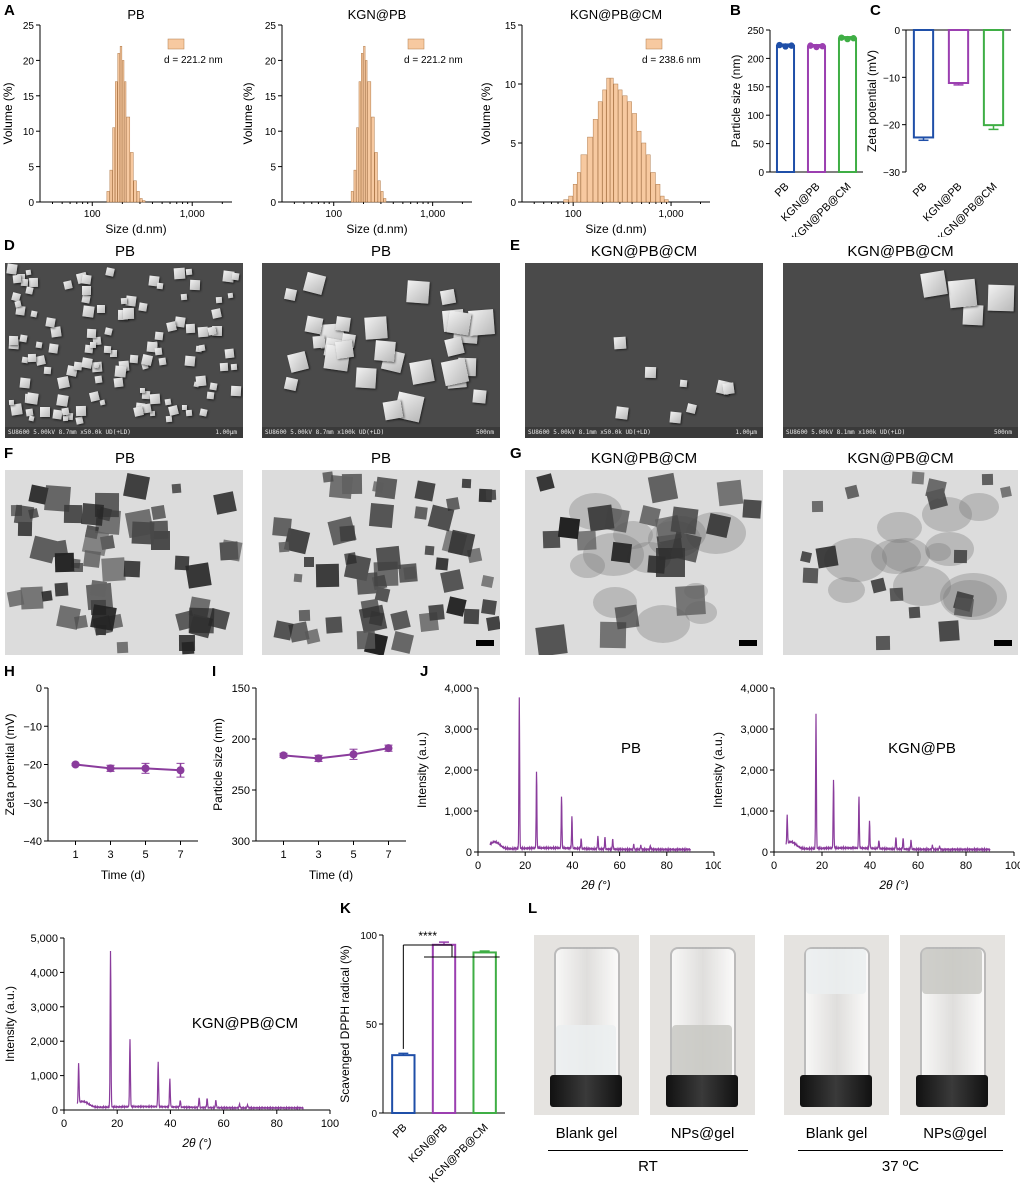  Describe the element at coordinates (667, 866) in the screenshot. I see `x-tick-label: 80` at that location.